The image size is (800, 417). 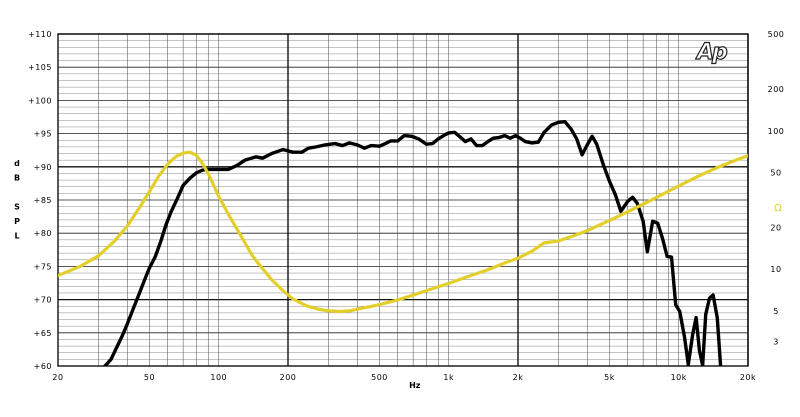 I want to click on x-tick-label: 100, so click(x=218, y=377).